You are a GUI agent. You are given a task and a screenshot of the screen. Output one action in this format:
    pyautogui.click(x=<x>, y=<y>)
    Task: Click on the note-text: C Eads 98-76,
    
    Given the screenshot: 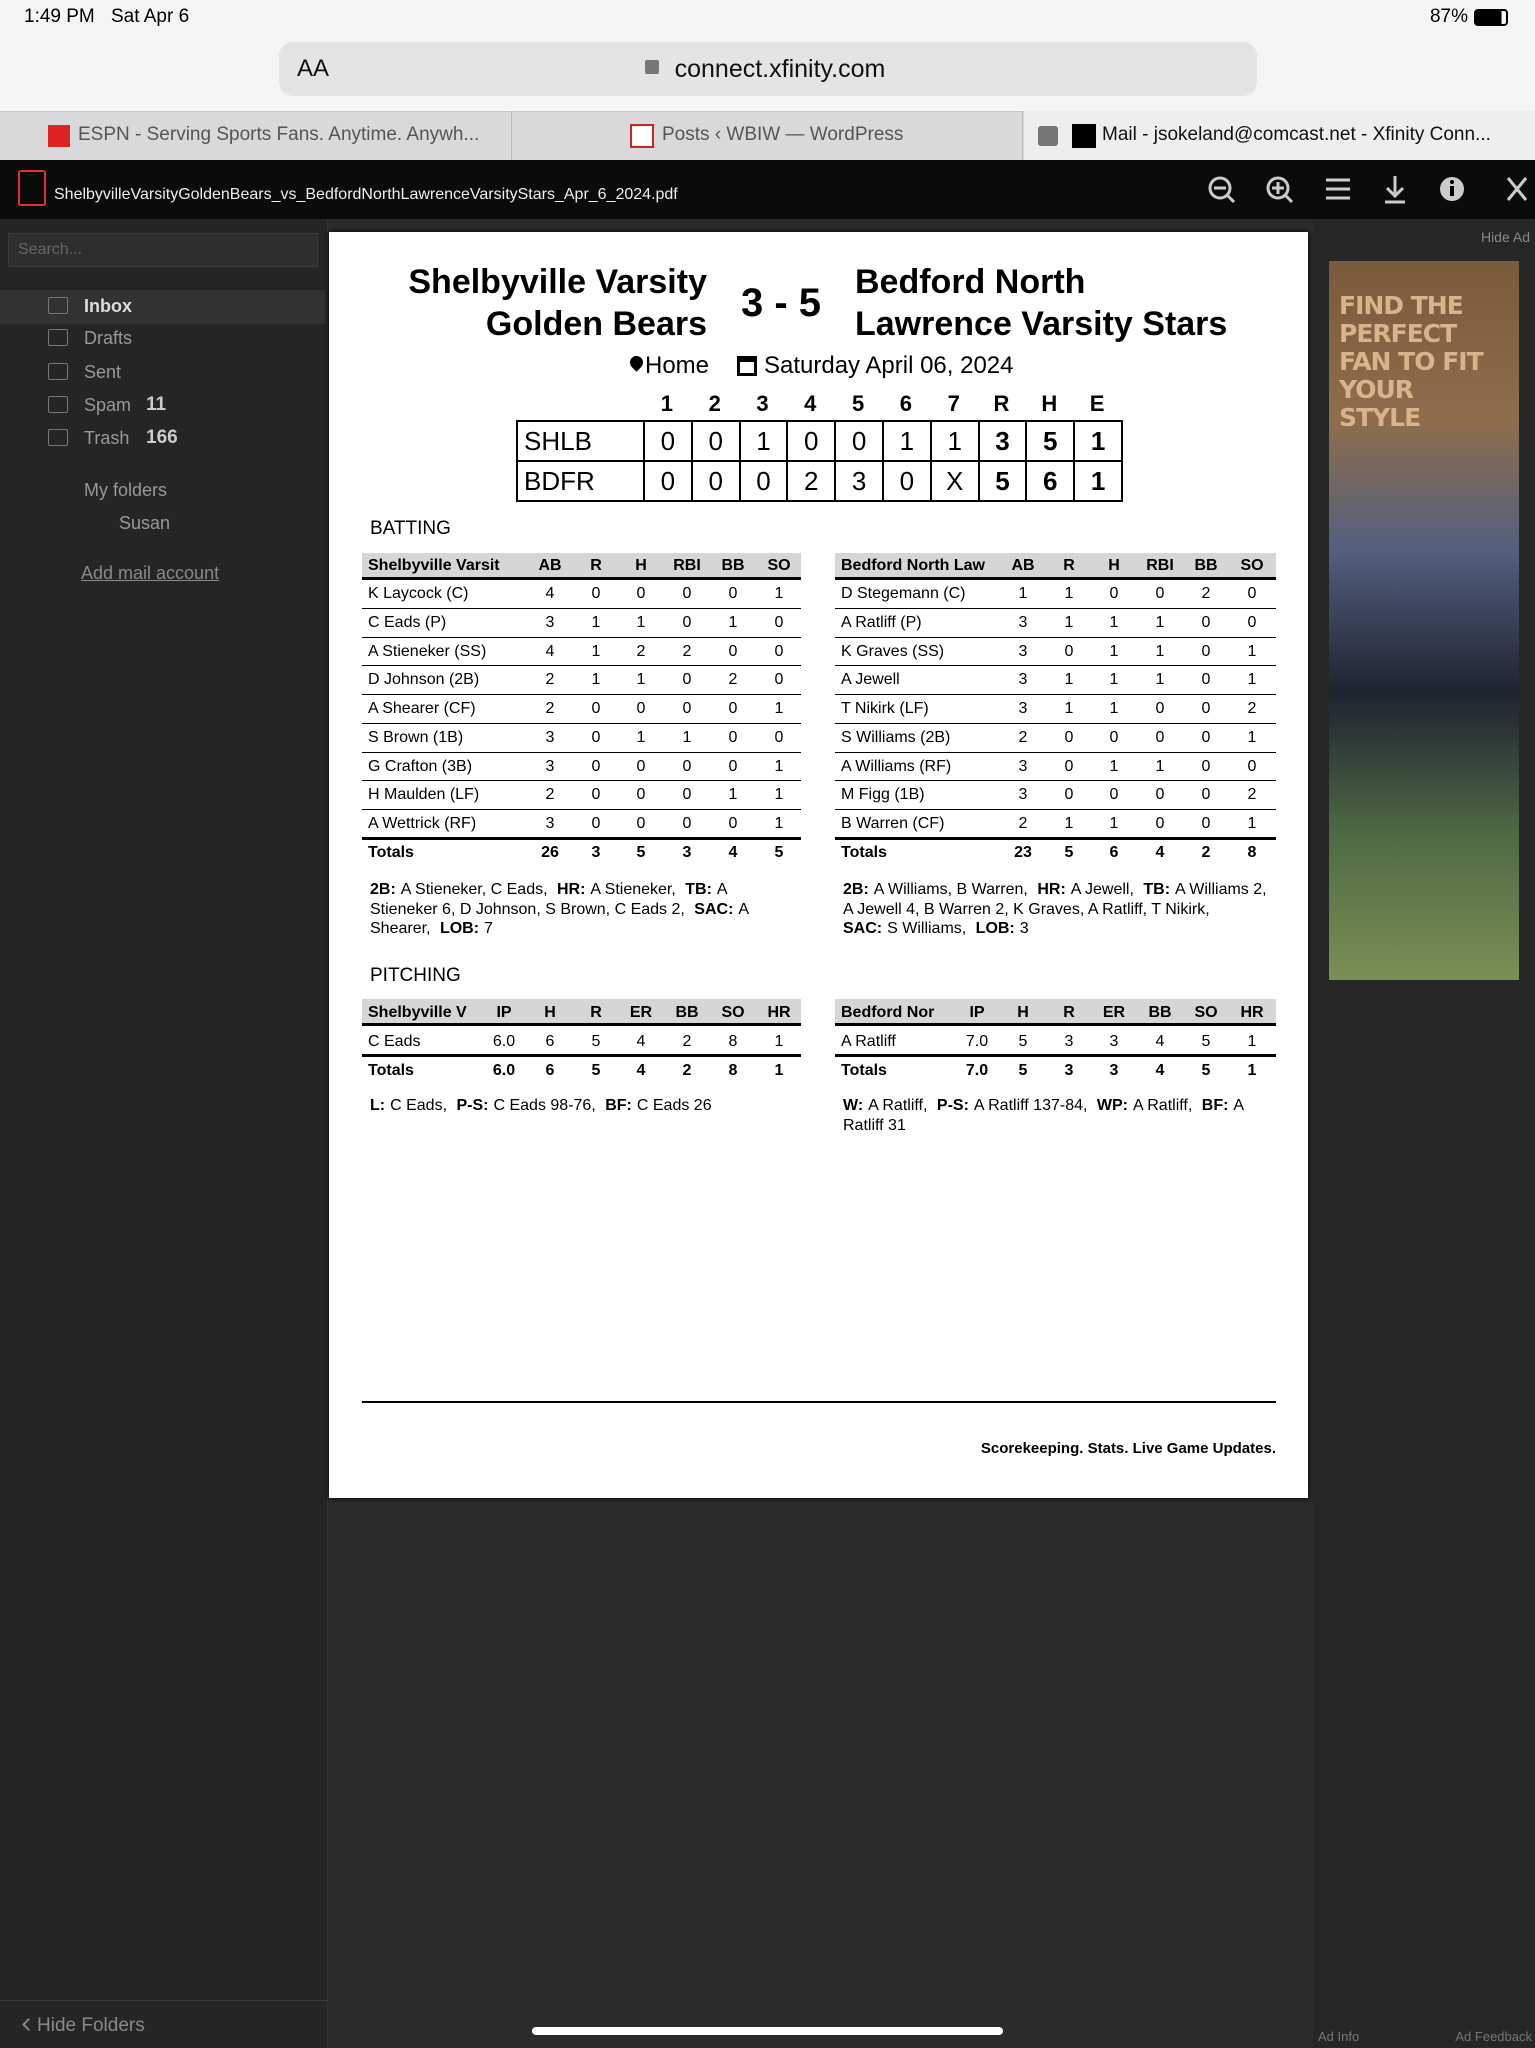 What is the action you would take?
    pyautogui.click(x=544, y=1105)
    